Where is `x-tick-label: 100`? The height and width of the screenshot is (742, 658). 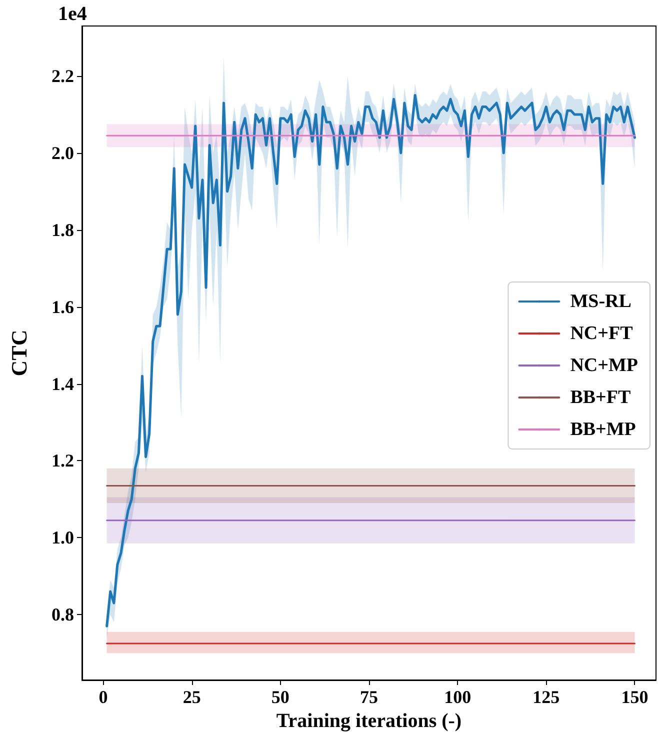
x-tick-label: 100 is located at coordinates (458, 697).